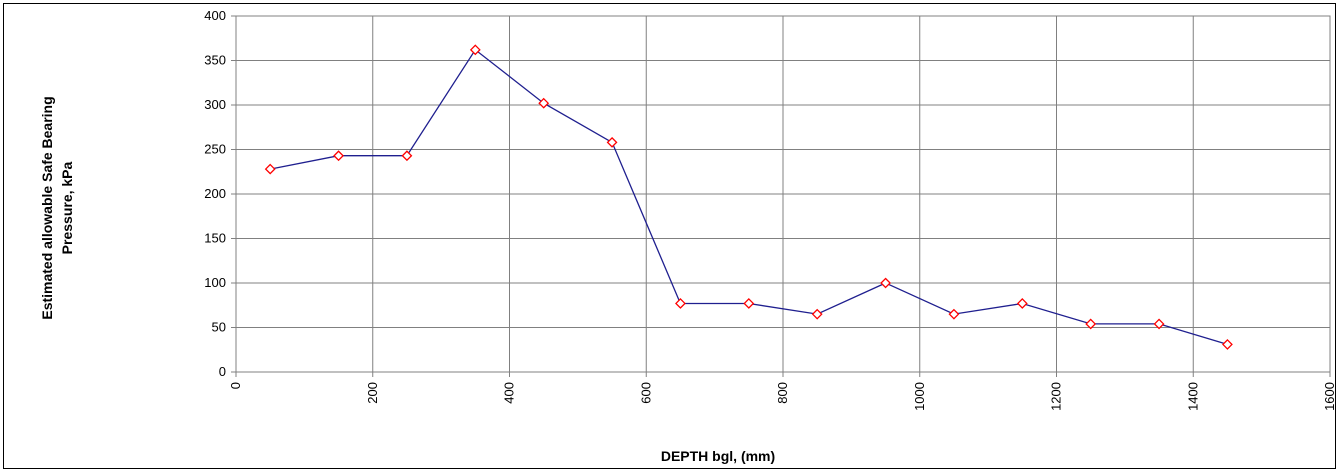  I want to click on x-tick-label: 1400, so click(1192, 396).